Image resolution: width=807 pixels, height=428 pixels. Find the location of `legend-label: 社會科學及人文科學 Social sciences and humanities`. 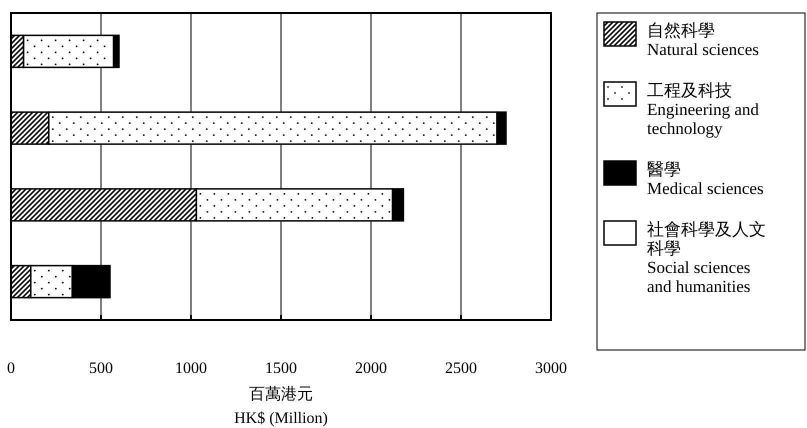

legend-label: 社會科學及人文科學 Social sciences and humanities is located at coordinates (706, 258).